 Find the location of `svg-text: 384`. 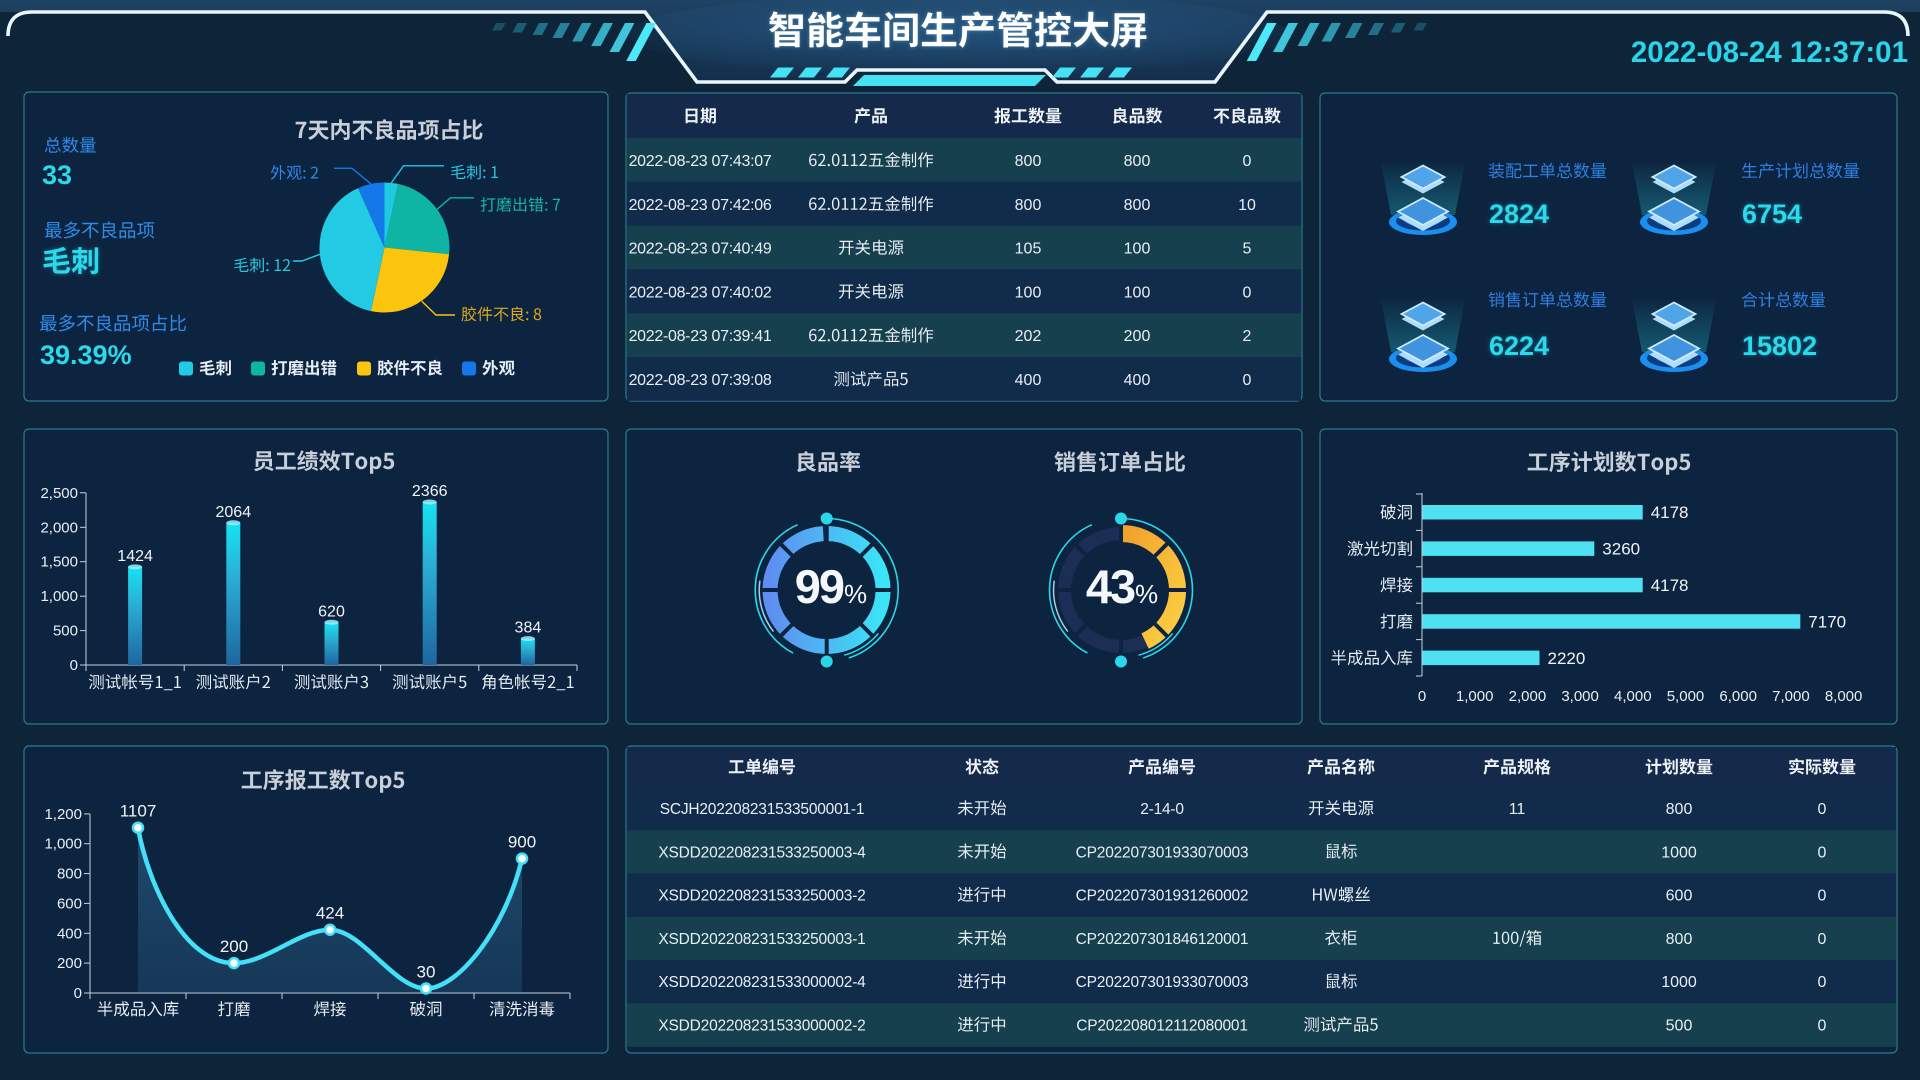

svg-text: 384 is located at coordinates (528, 628).